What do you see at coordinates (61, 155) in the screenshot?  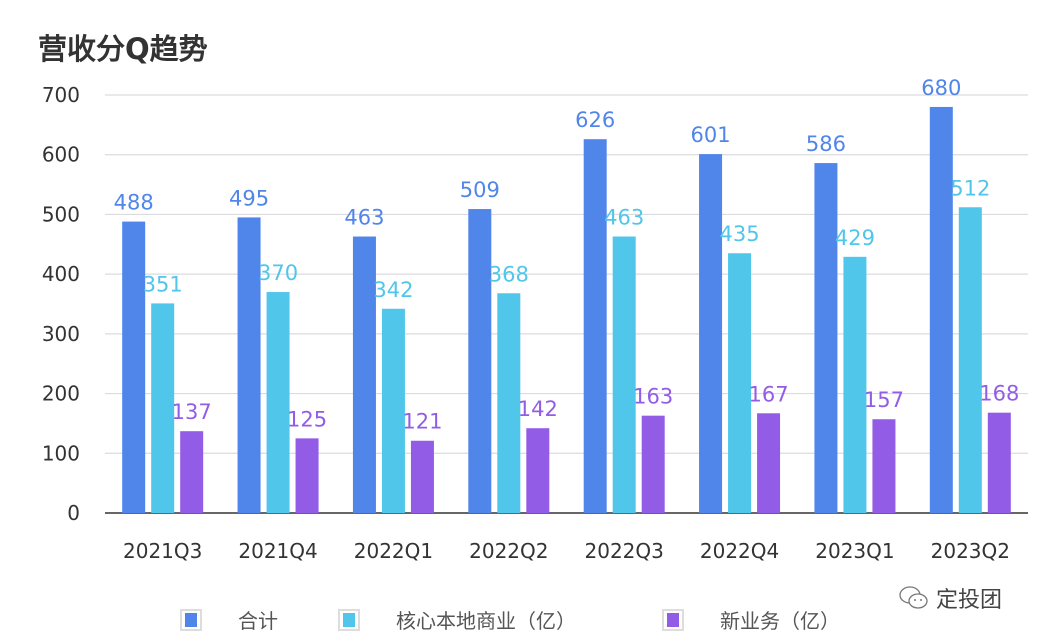 I see `y-tick-label: 600` at bounding box center [61, 155].